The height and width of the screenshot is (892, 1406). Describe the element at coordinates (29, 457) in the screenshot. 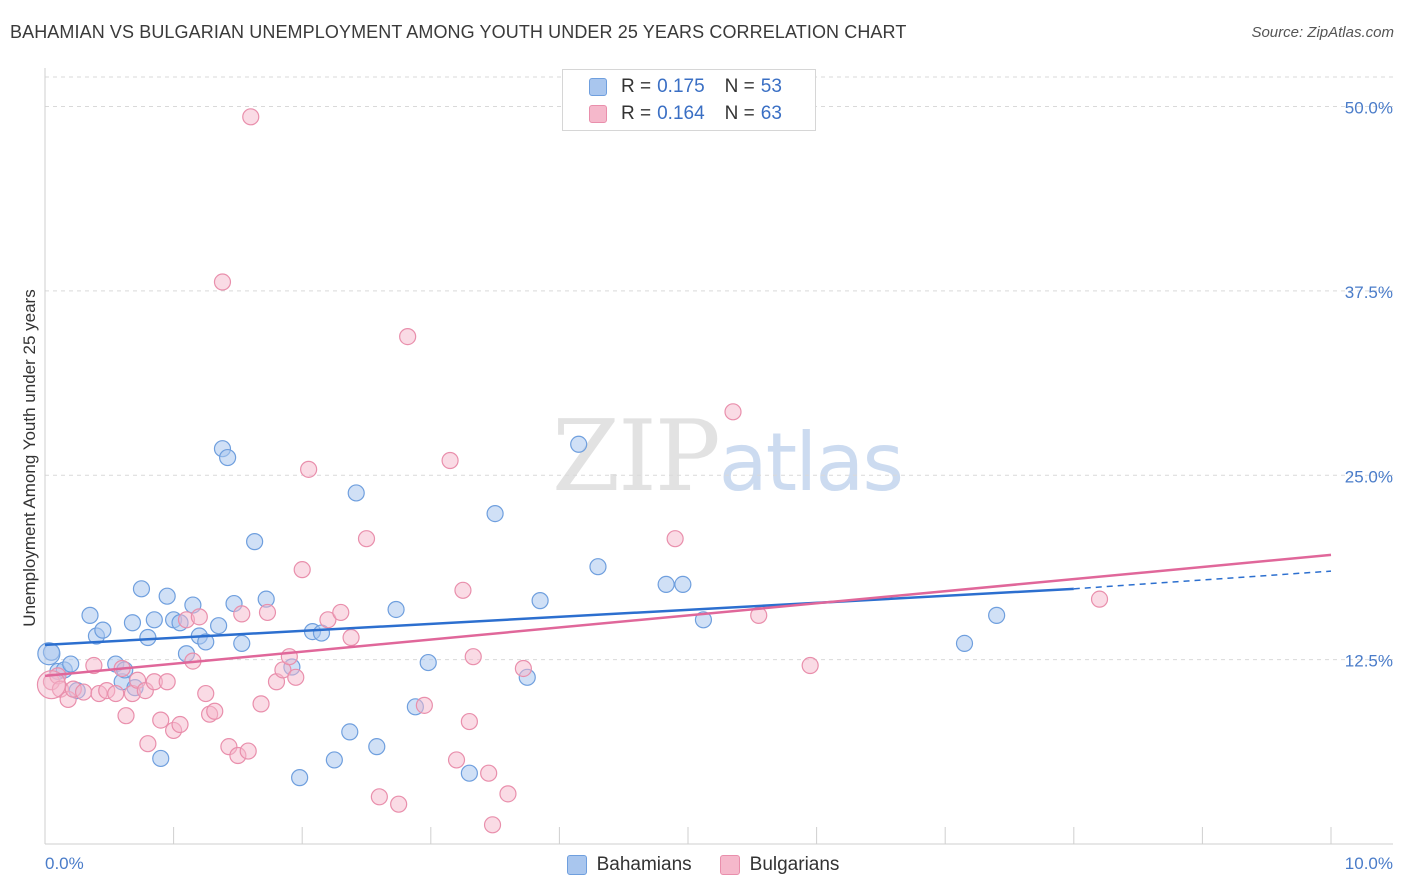

I see `y-axis-label: Unemployment Among Youth under 25 years` at that location.